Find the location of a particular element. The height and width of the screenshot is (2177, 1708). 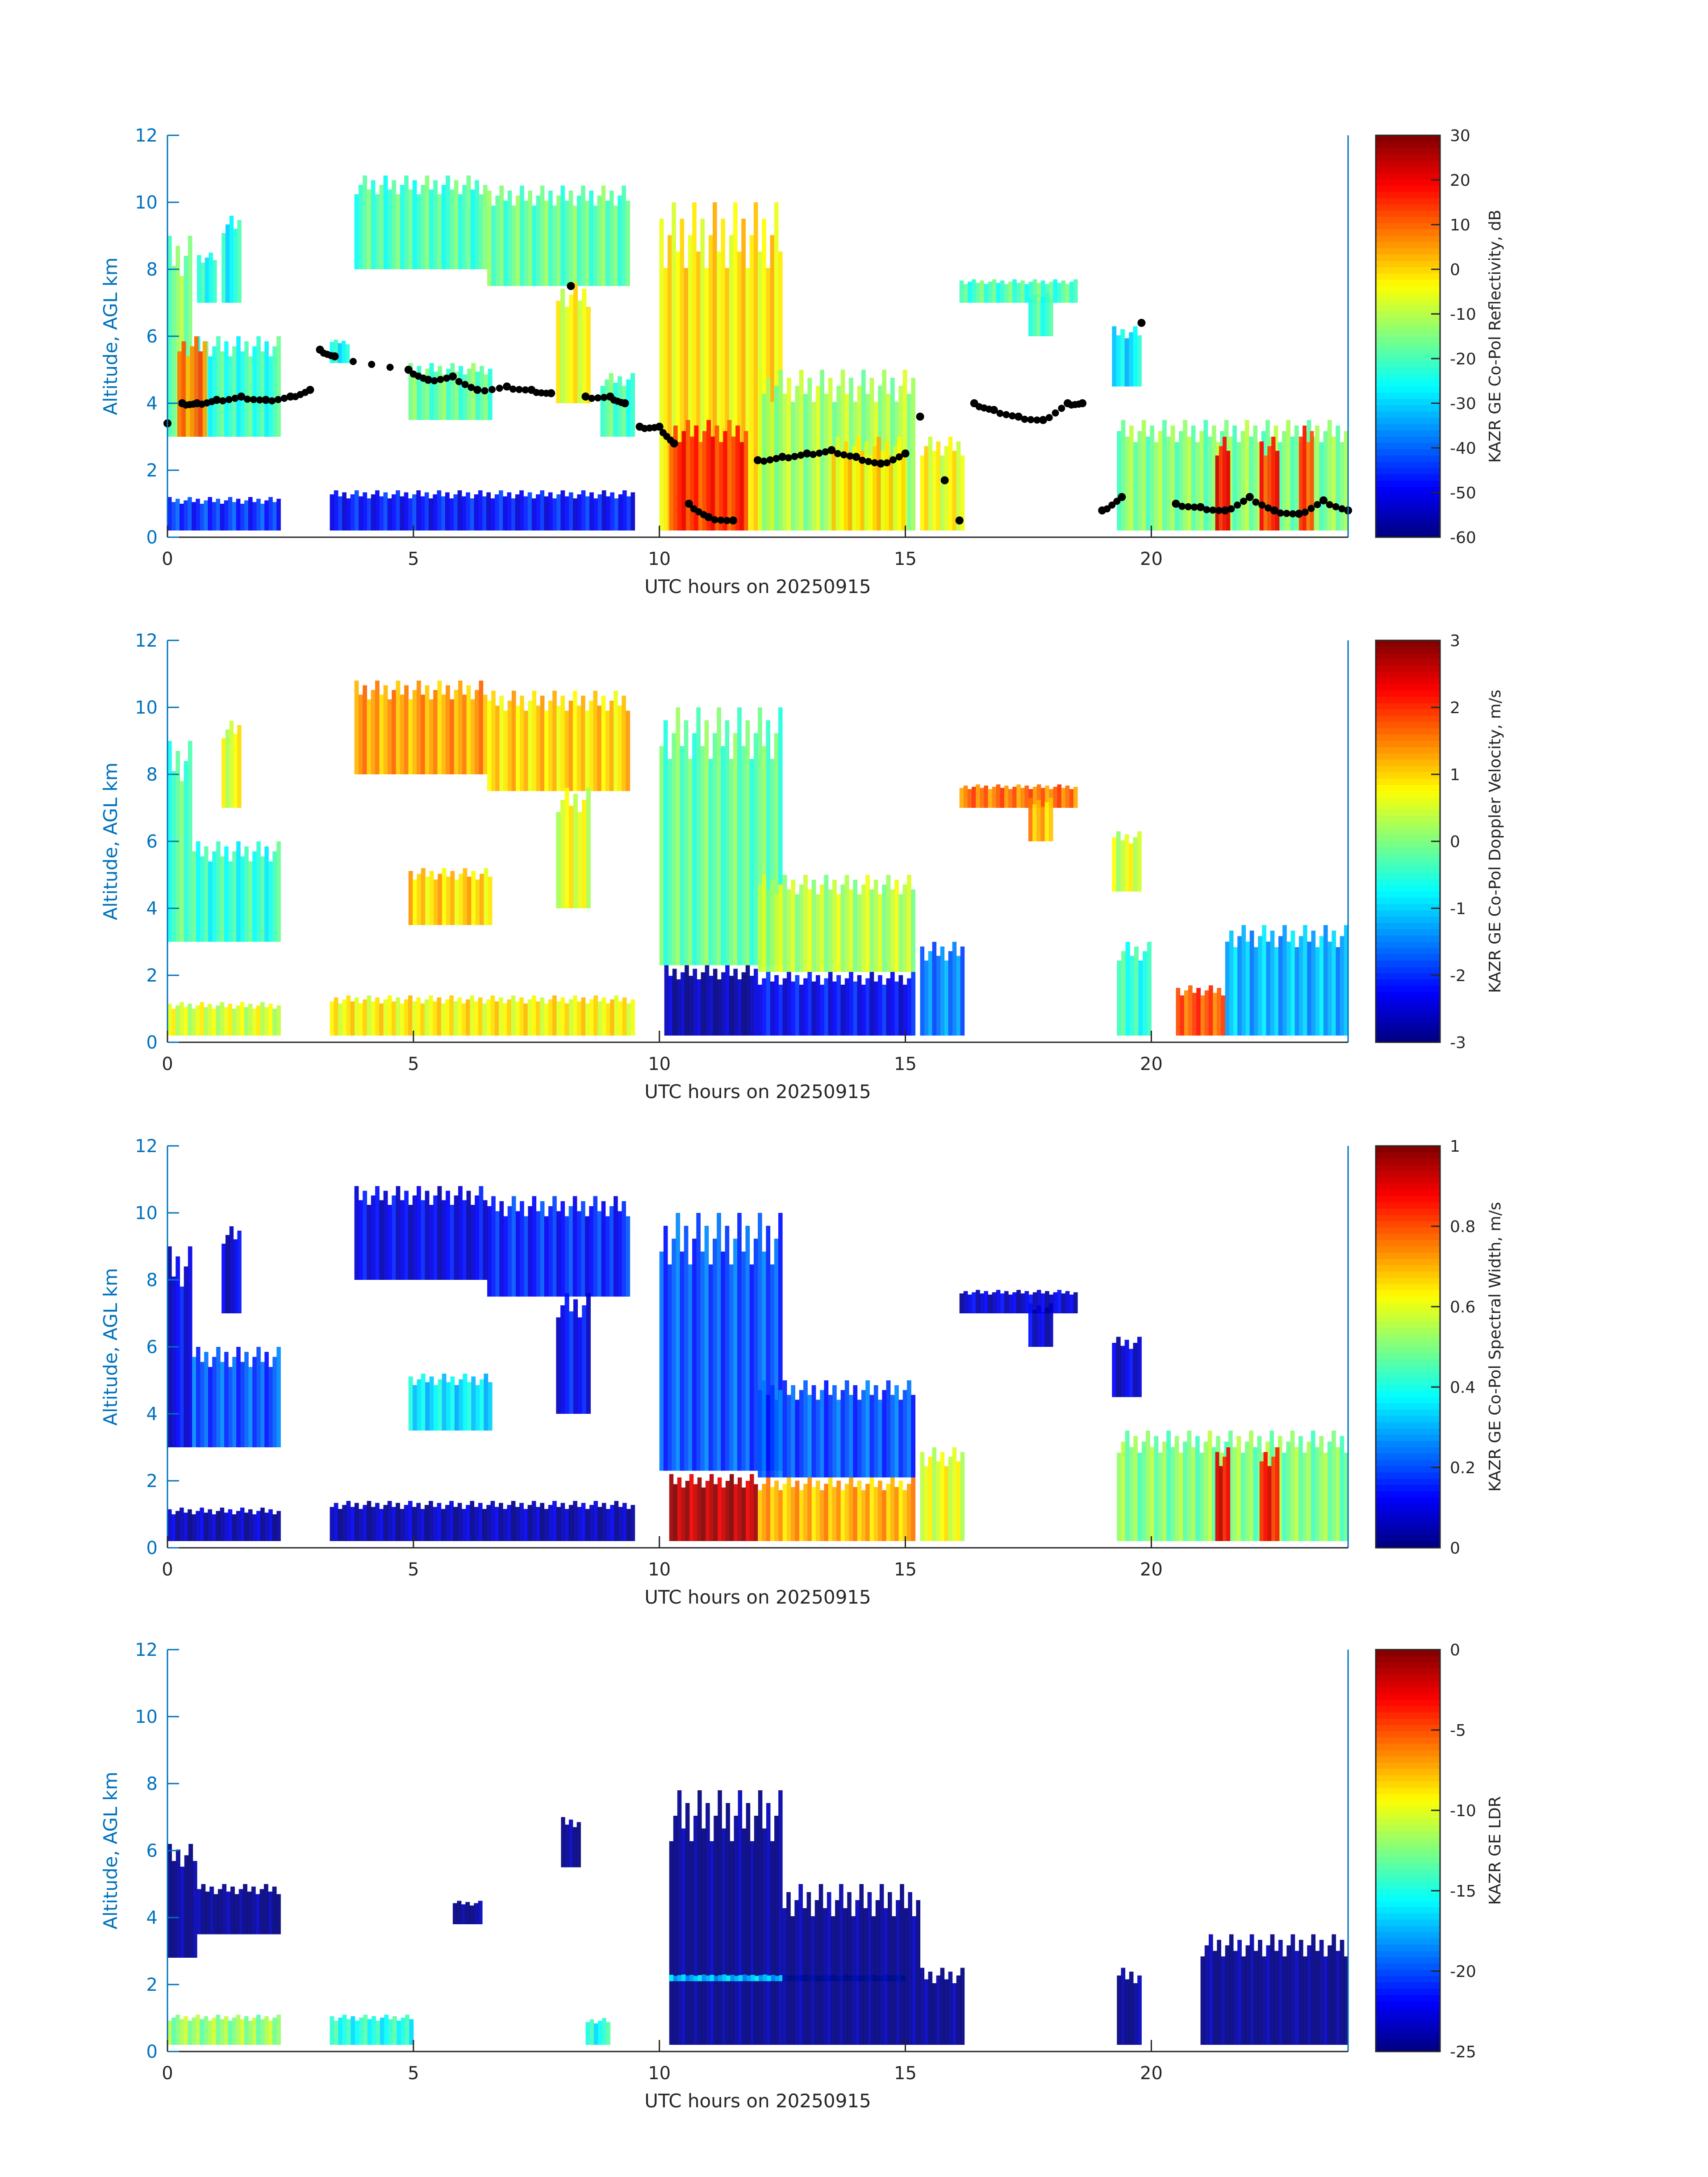

x-tick-label: 10 is located at coordinates (659, 2073).